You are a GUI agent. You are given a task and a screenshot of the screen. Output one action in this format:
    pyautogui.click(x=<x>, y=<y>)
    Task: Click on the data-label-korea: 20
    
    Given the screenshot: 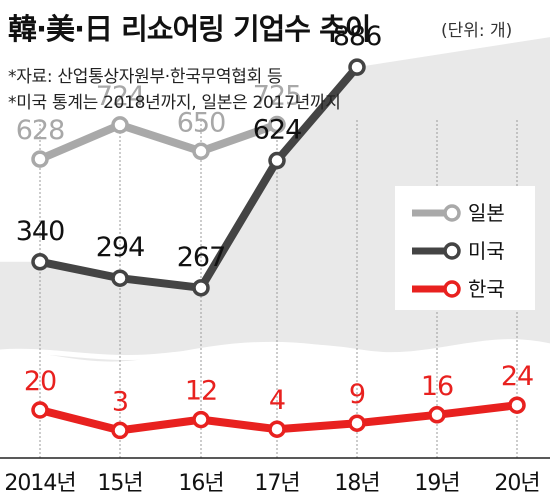 What is the action you would take?
    pyautogui.click(x=40, y=381)
    